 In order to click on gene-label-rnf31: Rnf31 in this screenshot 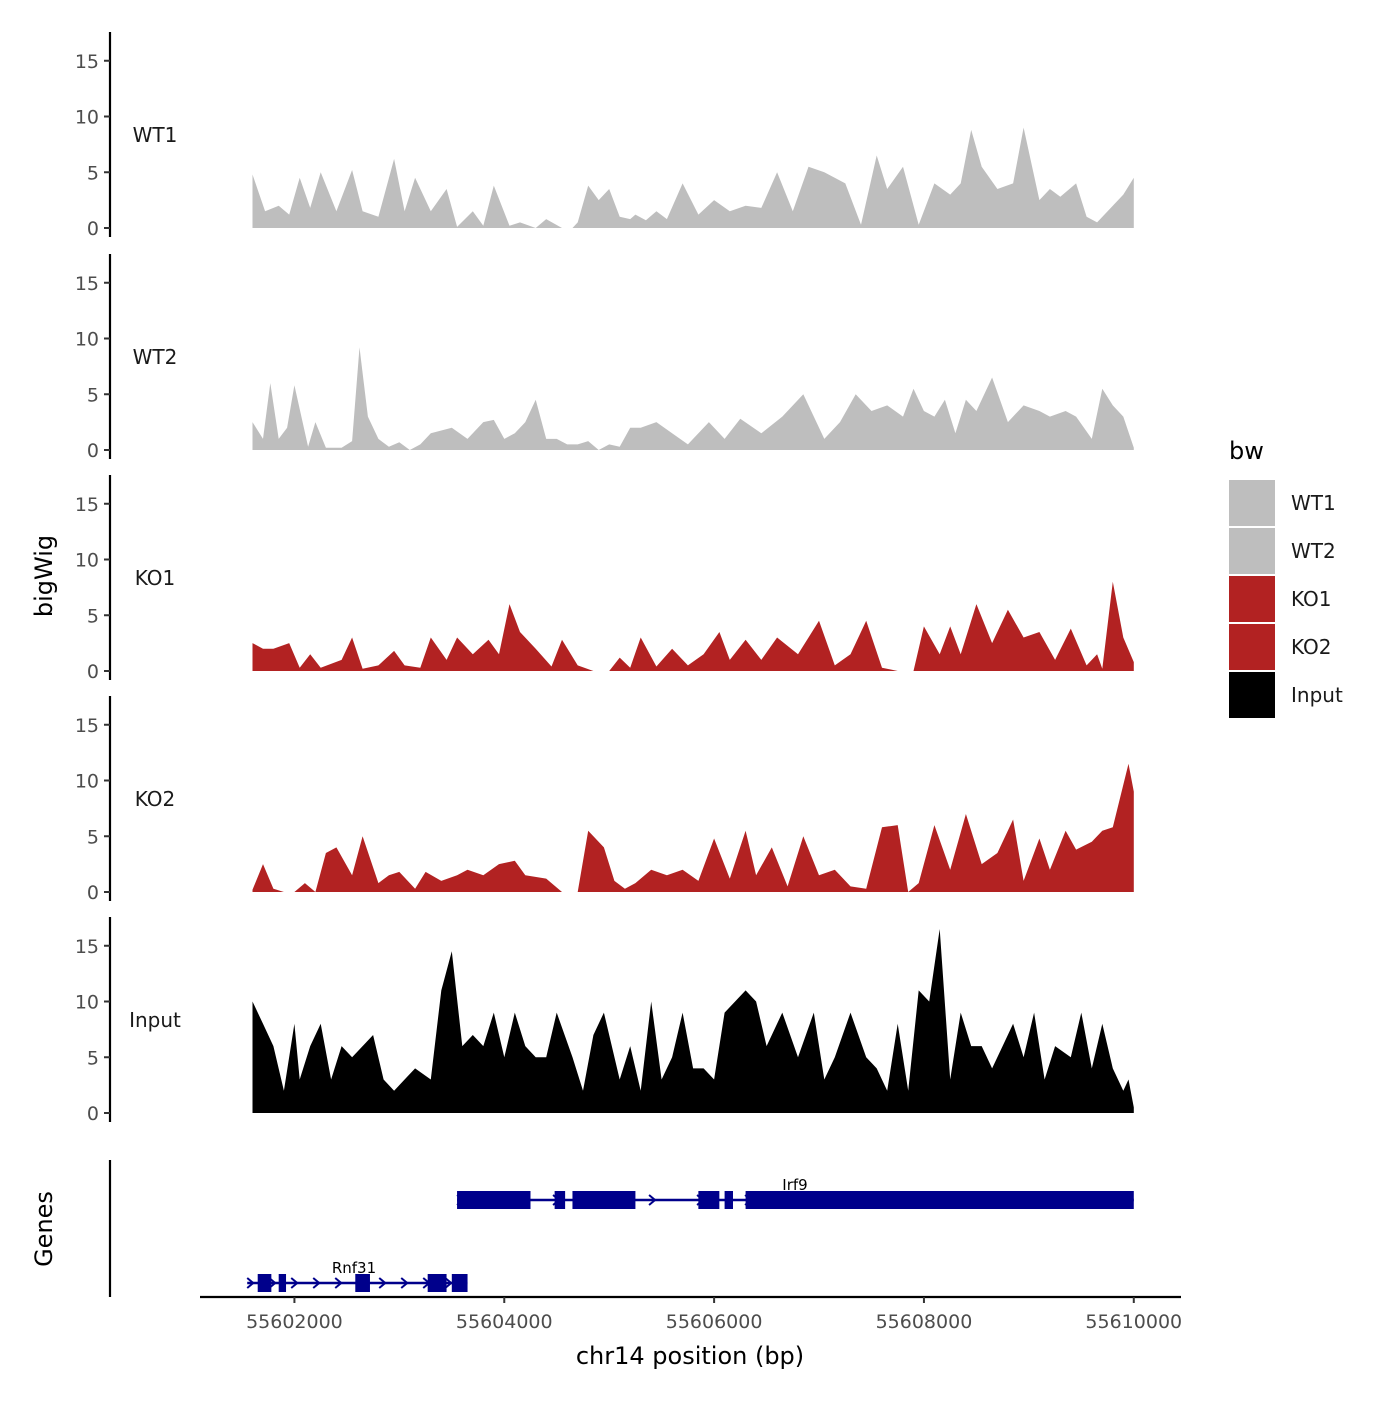, I will do `click(354, 1268)`.